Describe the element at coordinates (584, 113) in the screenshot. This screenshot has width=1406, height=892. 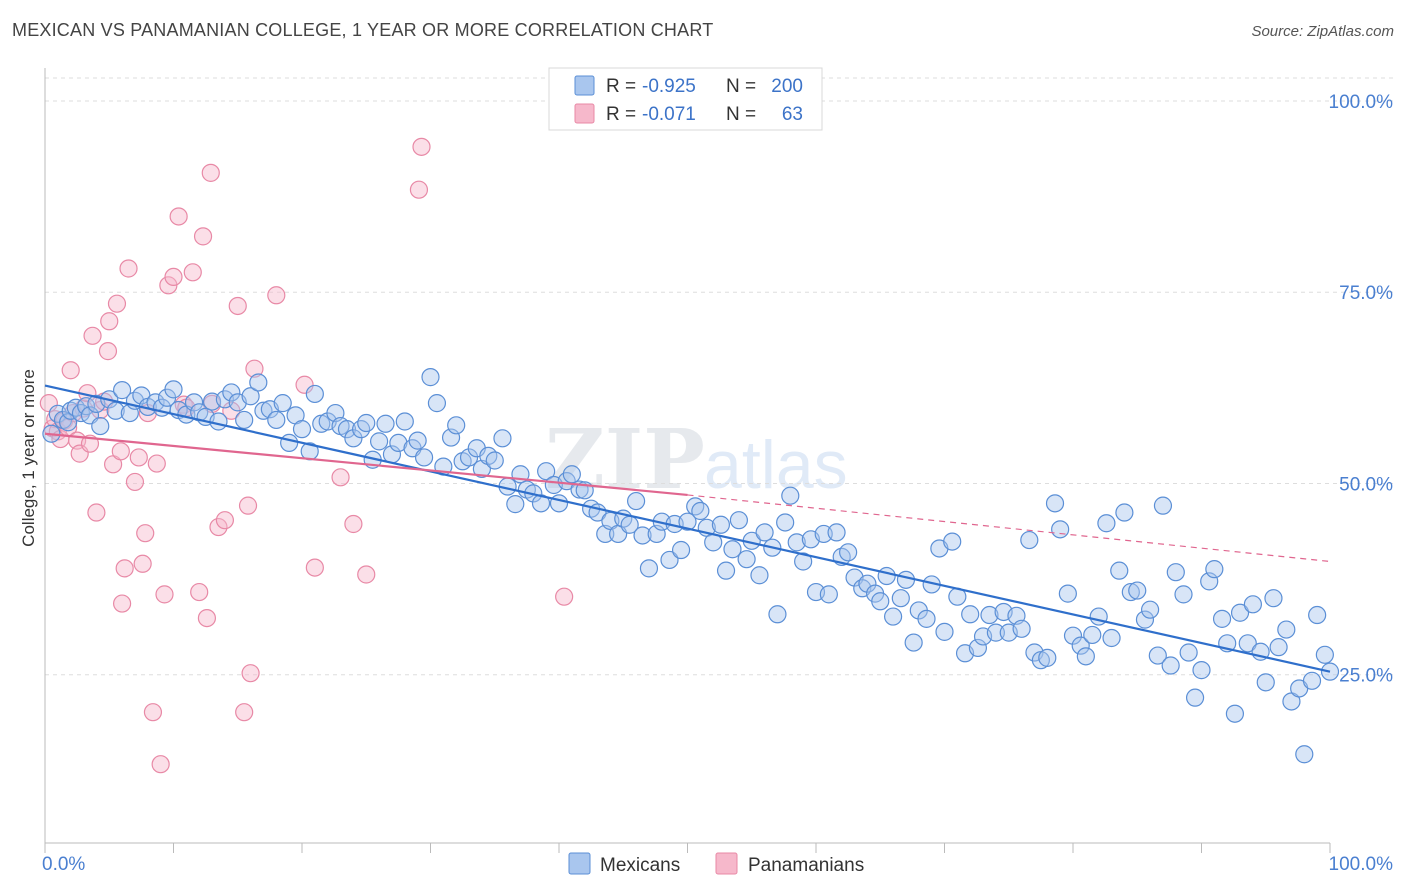
I see `legend-swatch-panamanians` at that location.